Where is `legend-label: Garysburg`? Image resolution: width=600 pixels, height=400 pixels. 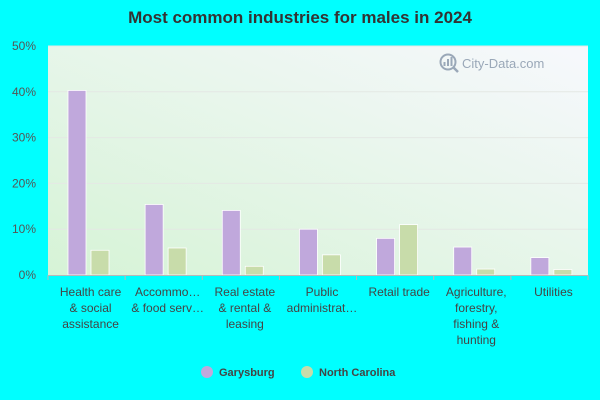 legend-label: Garysburg is located at coordinates (247, 373).